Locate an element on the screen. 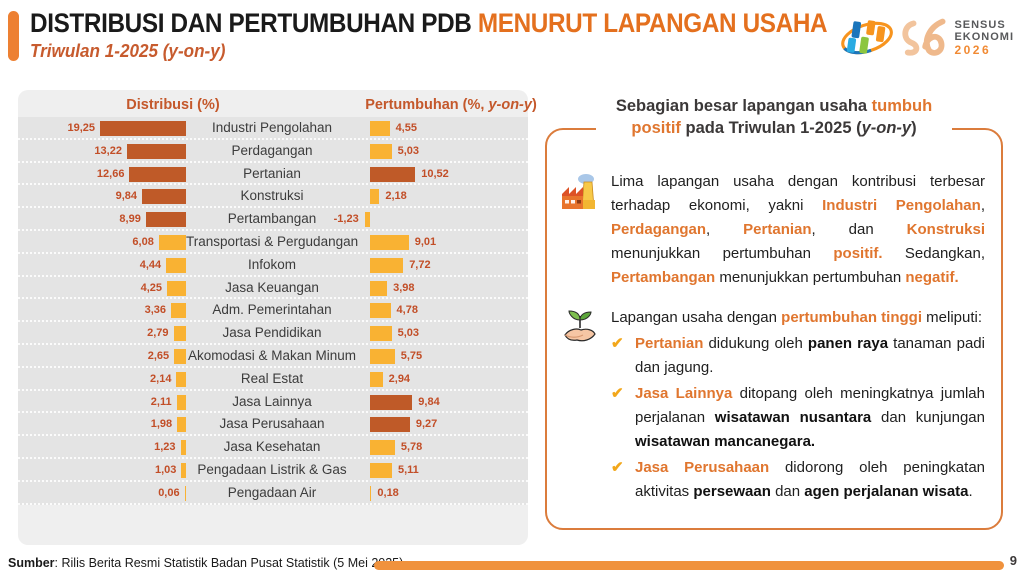  distribution-value: 4,25 is located at coordinates (151, 287).